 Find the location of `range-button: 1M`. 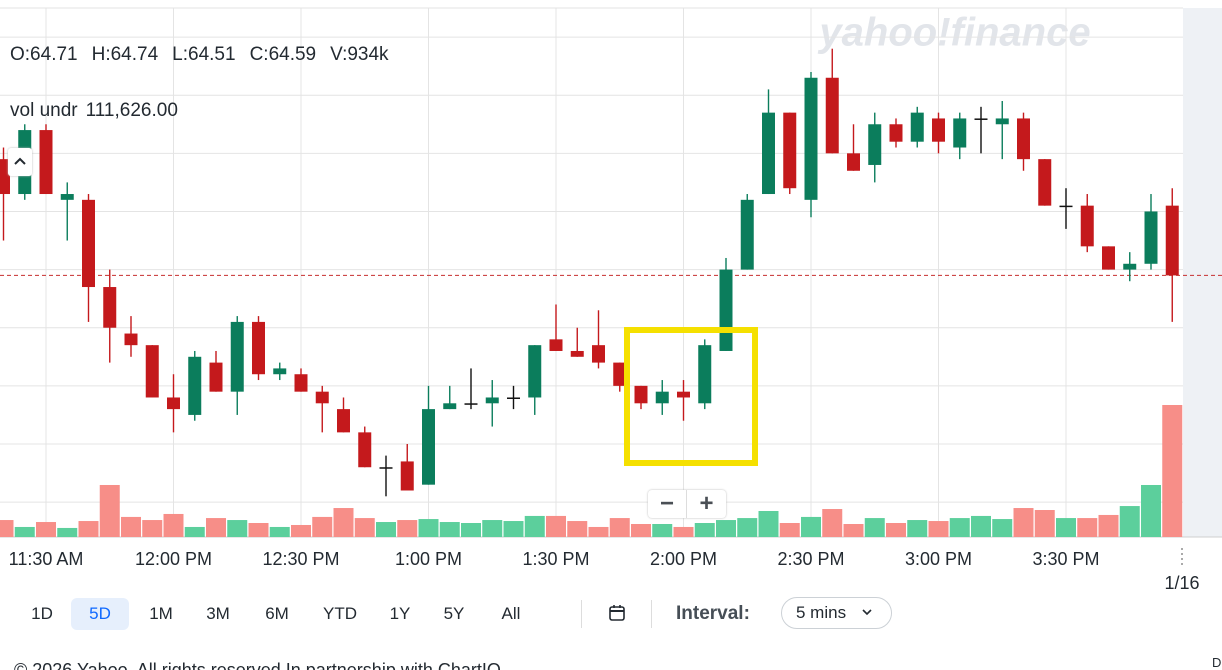

range-button: 1M is located at coordinates (161, 613).